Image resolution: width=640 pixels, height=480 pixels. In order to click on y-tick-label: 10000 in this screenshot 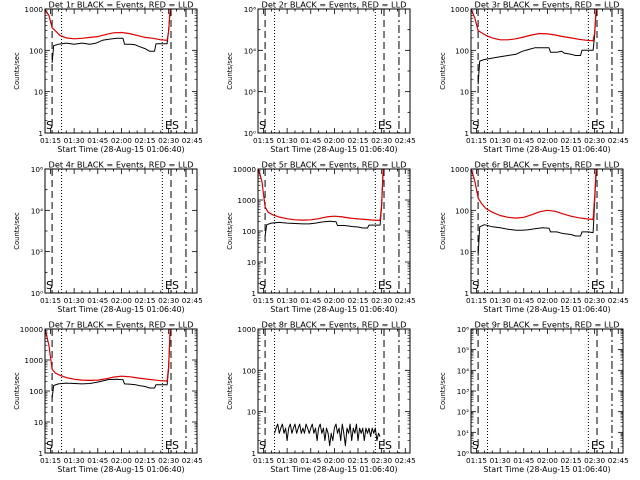, I will do `click(245, 169)`.